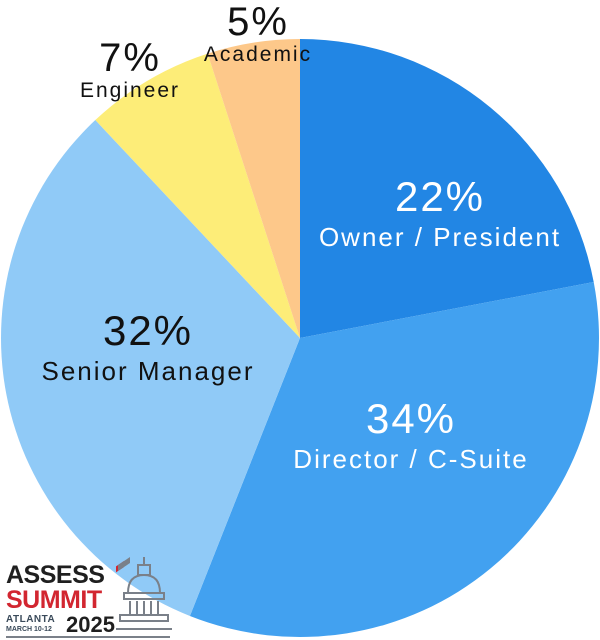 This screenshot has width=600, height=640. I want to click on slice-name: Owner / President, so click(440, 237).